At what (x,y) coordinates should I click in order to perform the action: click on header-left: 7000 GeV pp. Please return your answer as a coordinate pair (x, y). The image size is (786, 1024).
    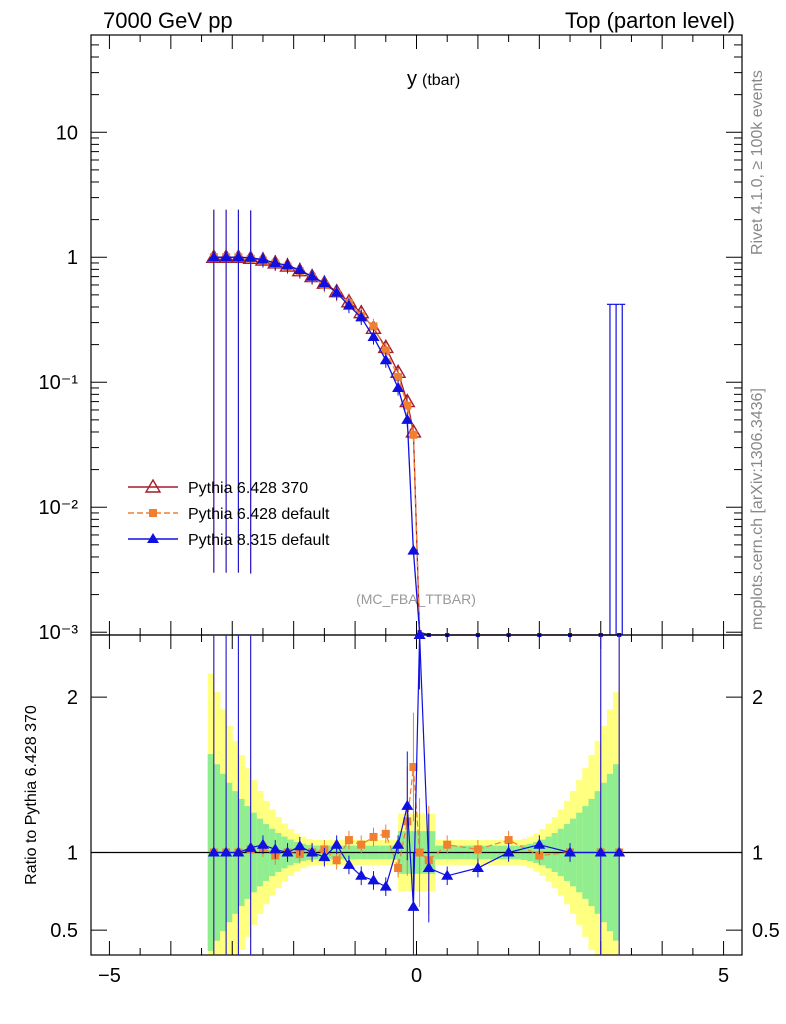
    Looking at the image, I should click on (168, 20).